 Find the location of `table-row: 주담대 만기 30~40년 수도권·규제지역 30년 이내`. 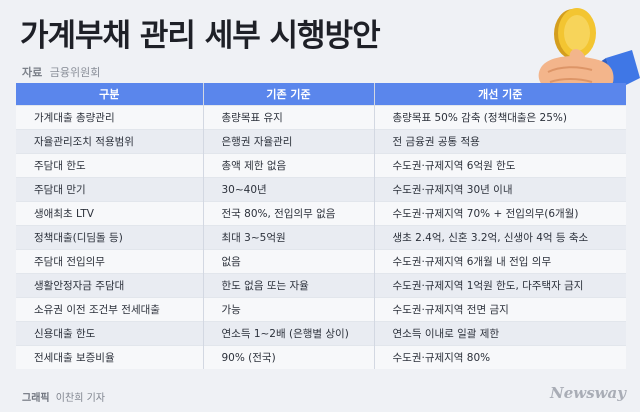

table-row: 주담대 만기 30~40년 수도권·규제지역 30년 이내 is located at coordinates (321, 189).